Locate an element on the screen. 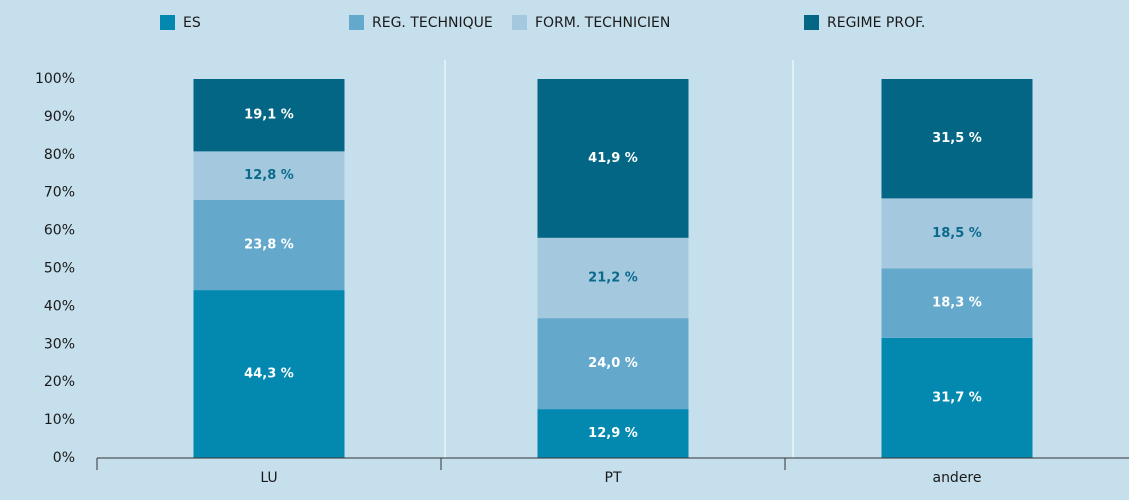  value-label: 24,0 % is located at coordinates (613, 363).